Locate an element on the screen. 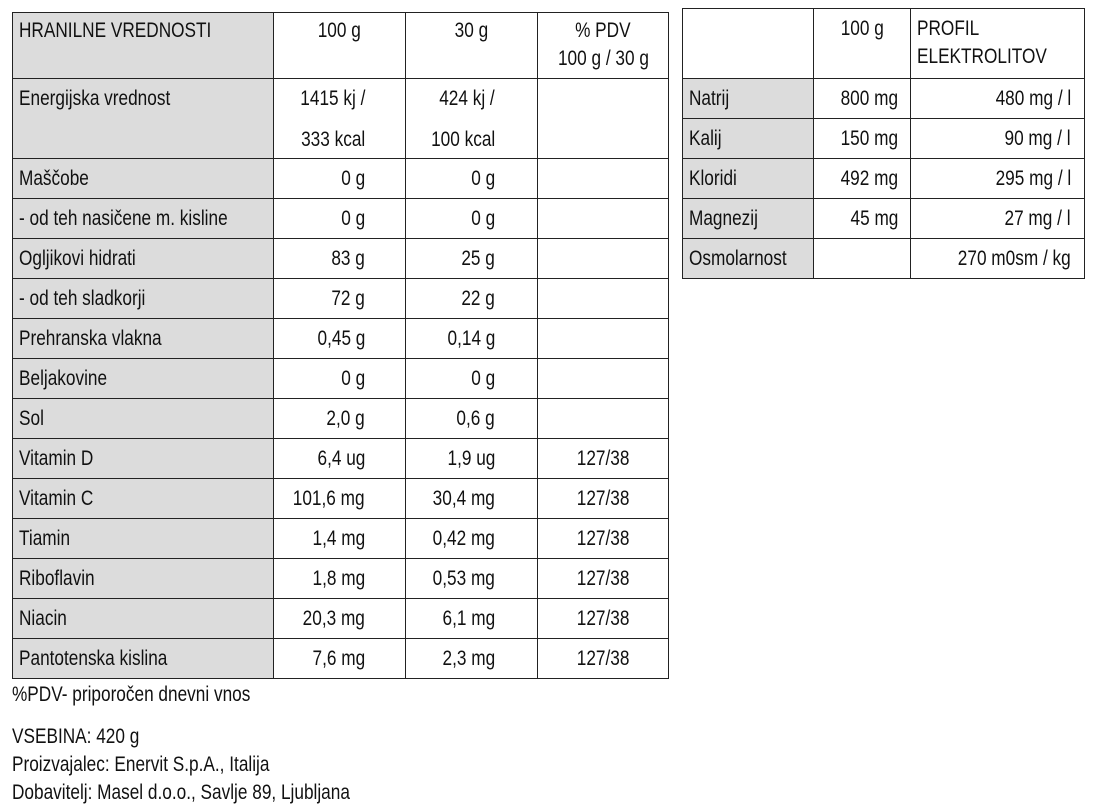 Image resolution: width=1096 pixels, height=810 pixels. table-cell: Riboflavin is located at coordinates (143, 578).